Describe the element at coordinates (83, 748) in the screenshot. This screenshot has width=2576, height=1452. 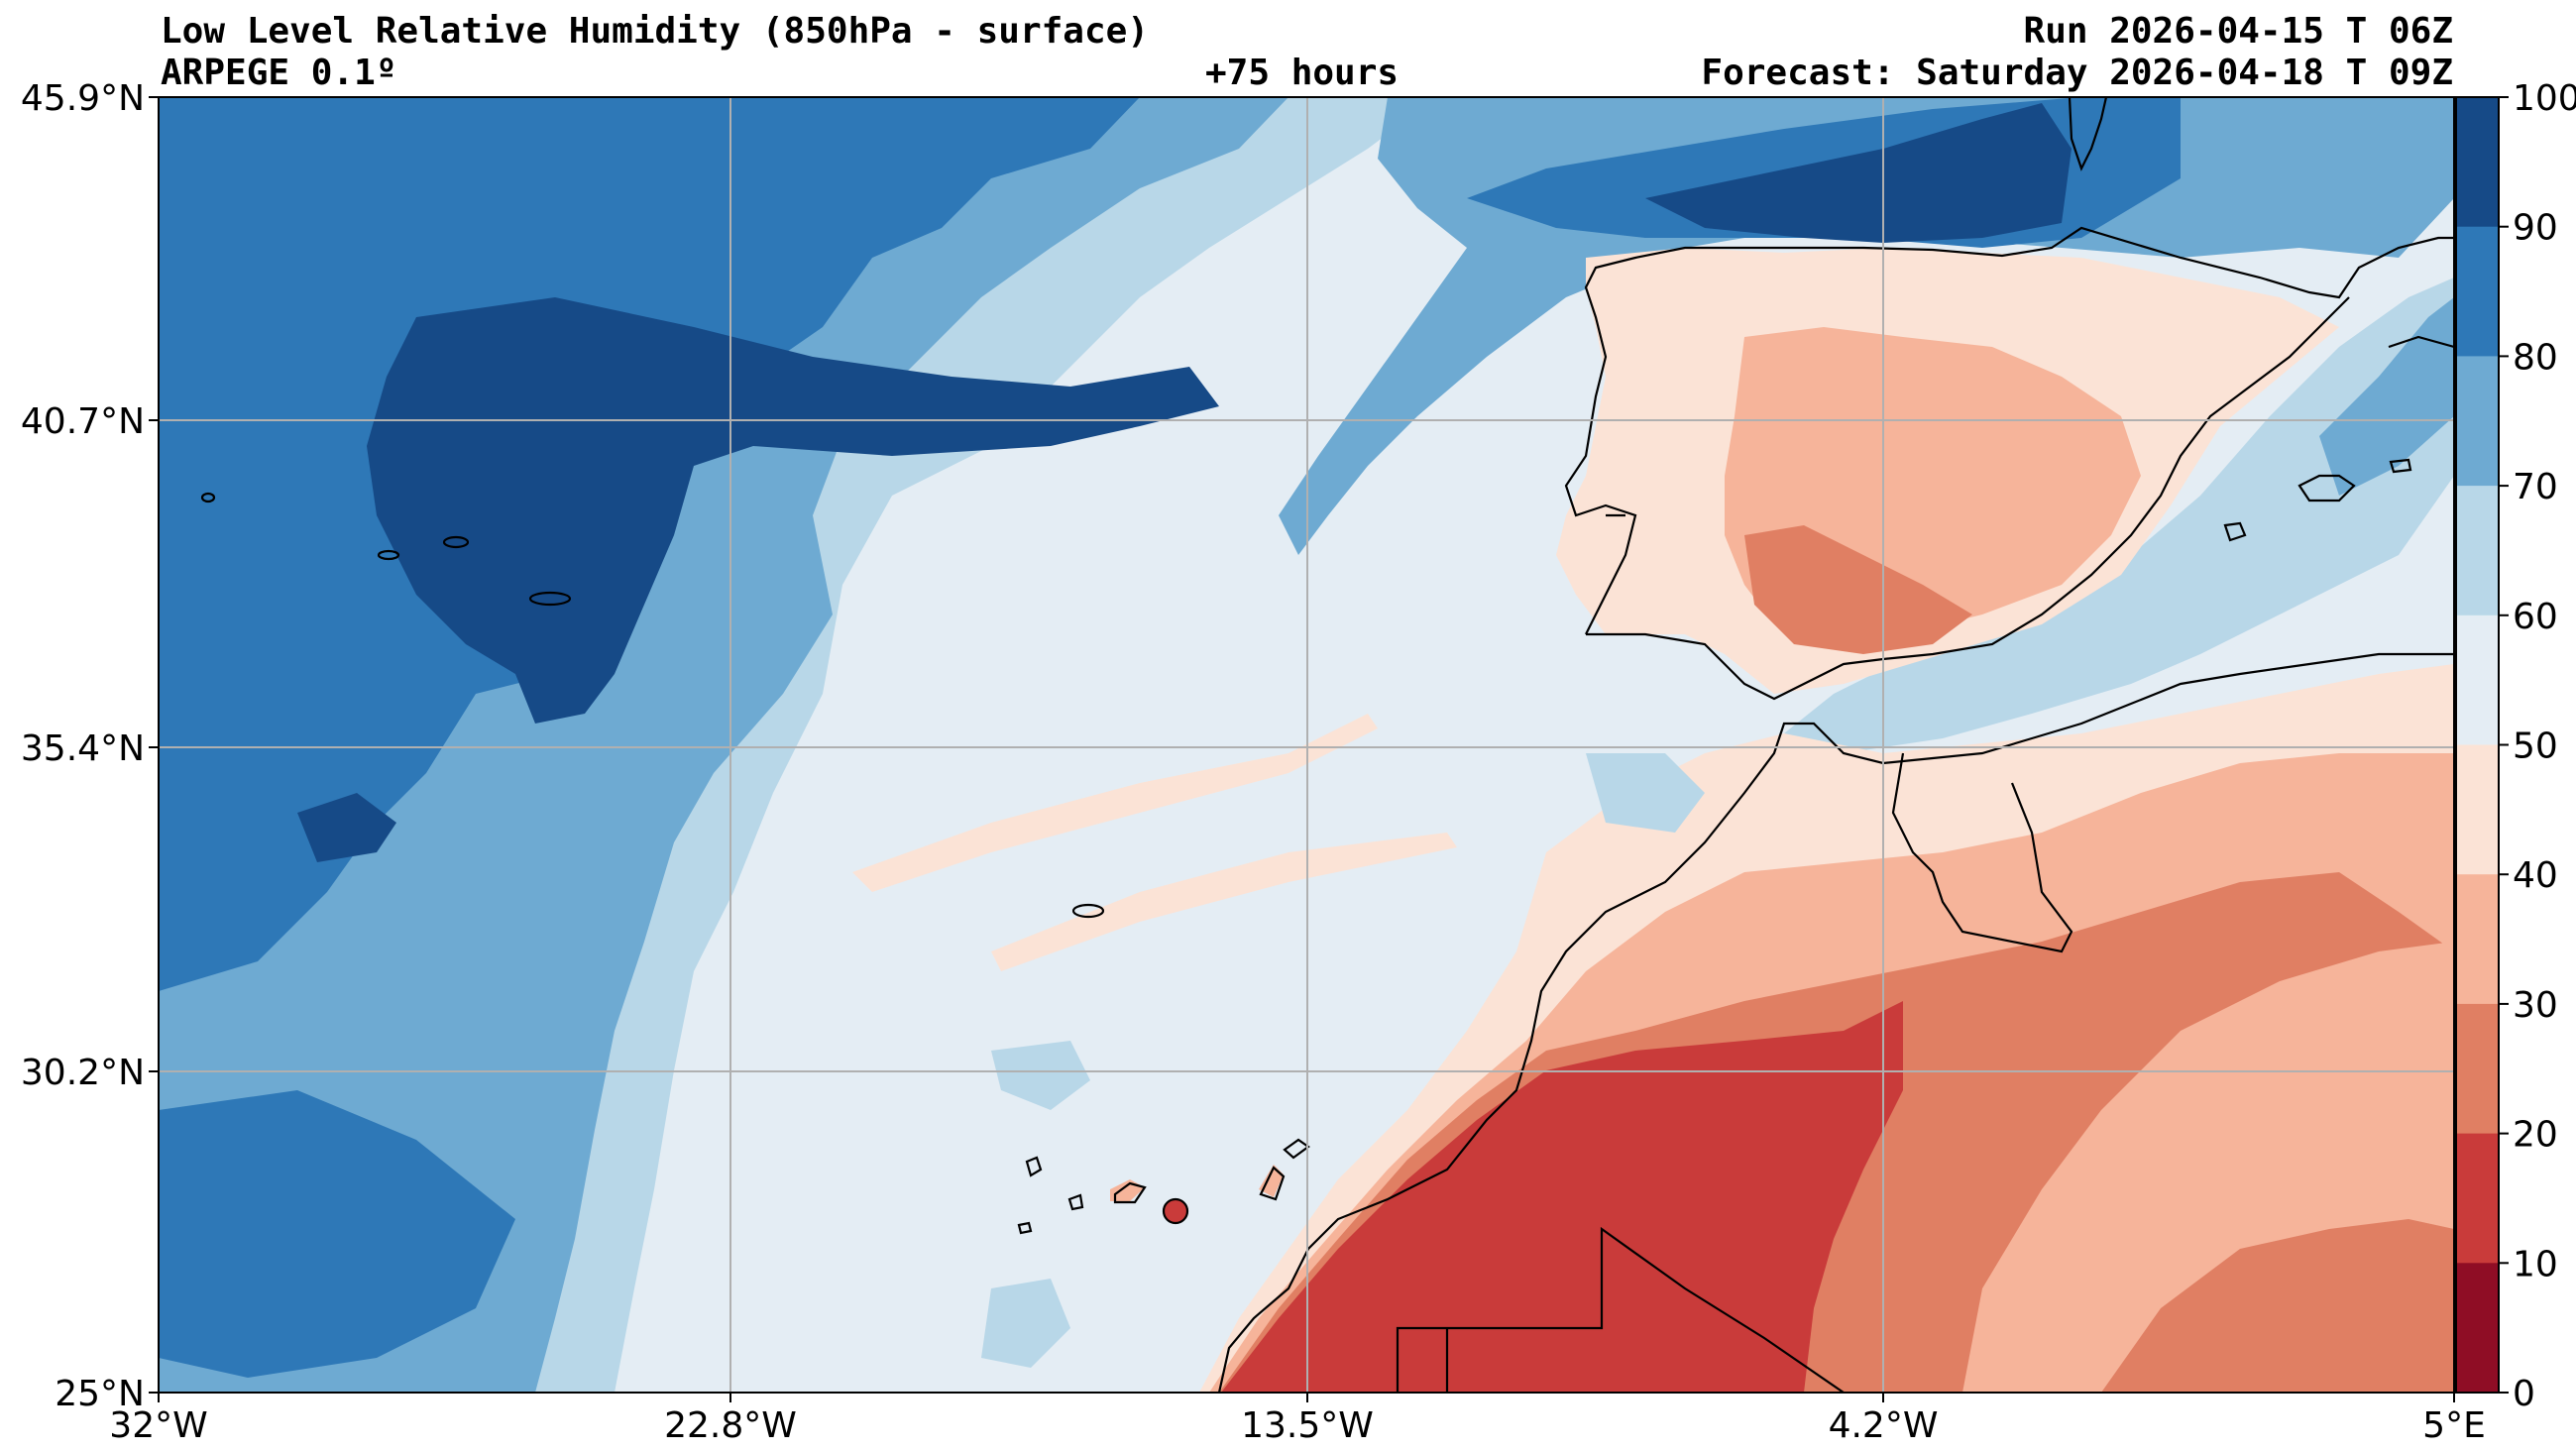
I see `lat-label-35-4: 35.4°N` at that location.